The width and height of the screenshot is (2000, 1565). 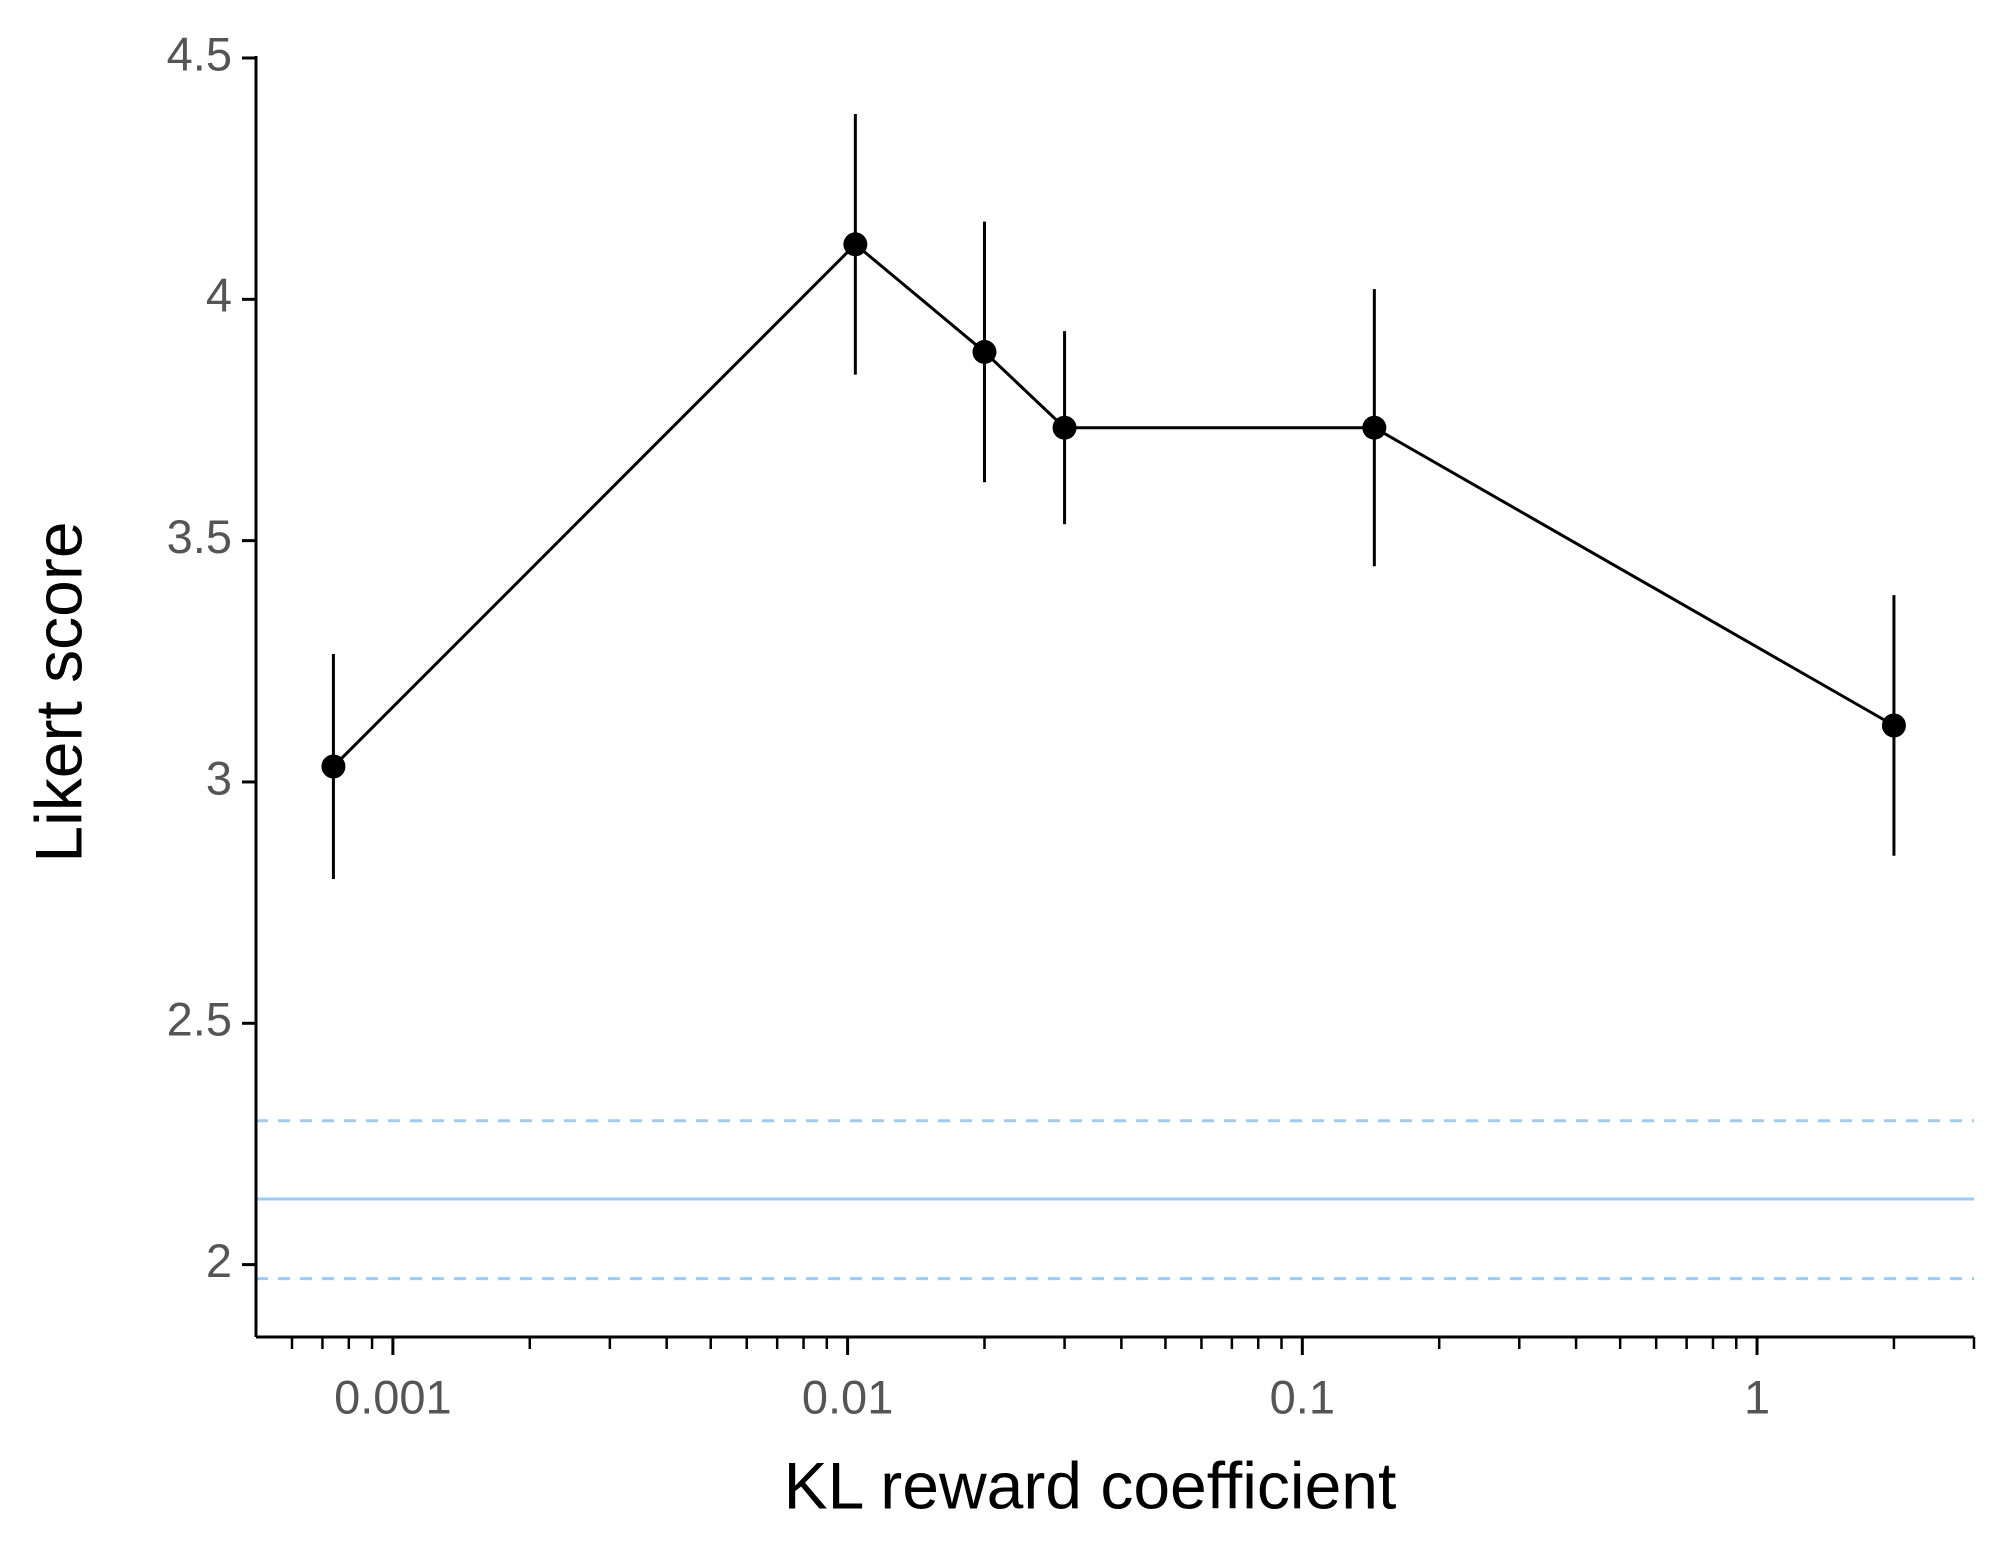 What do you see at coordinates (847, 1396) in the screenshot?
I see `x-tick-label: 0.01` at bounding box center [847, 1396].